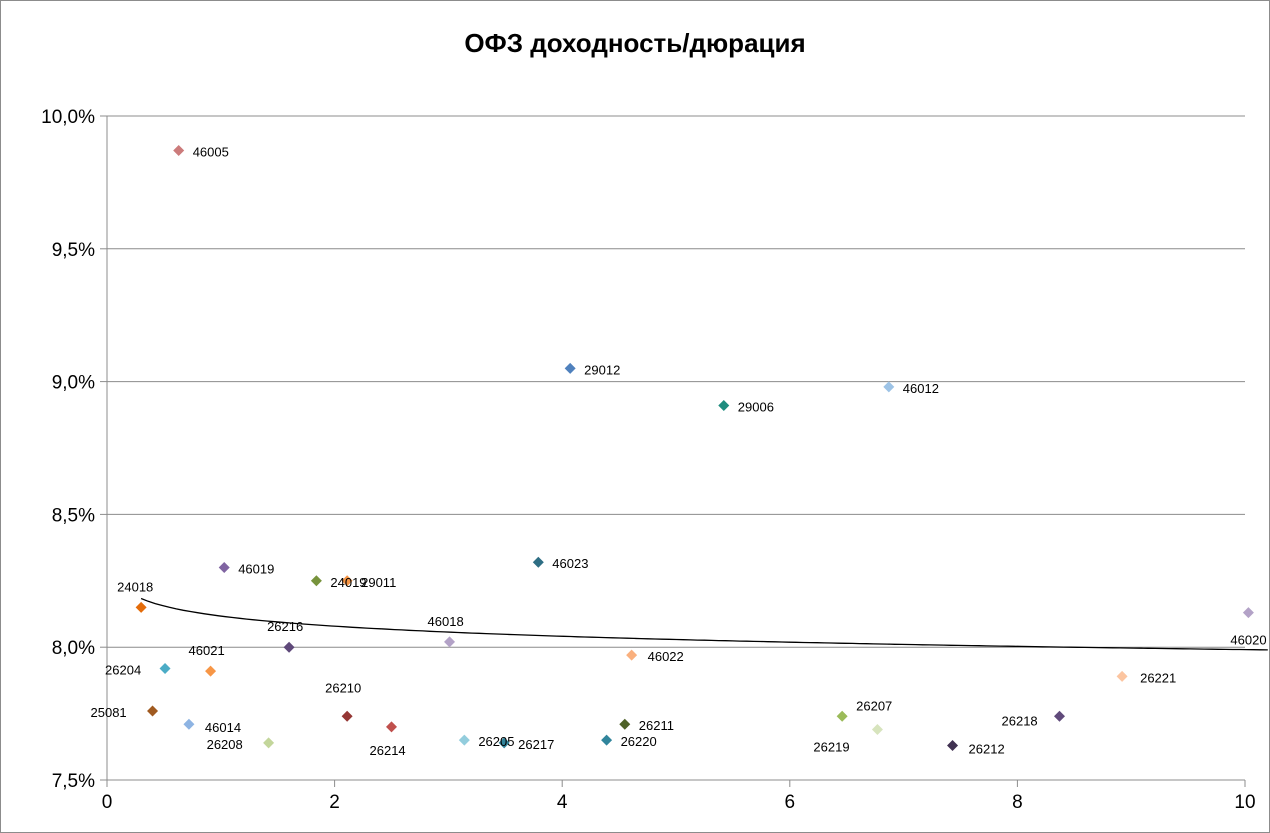  I want to click on x-tick-label: 10, so click(1244, 802).